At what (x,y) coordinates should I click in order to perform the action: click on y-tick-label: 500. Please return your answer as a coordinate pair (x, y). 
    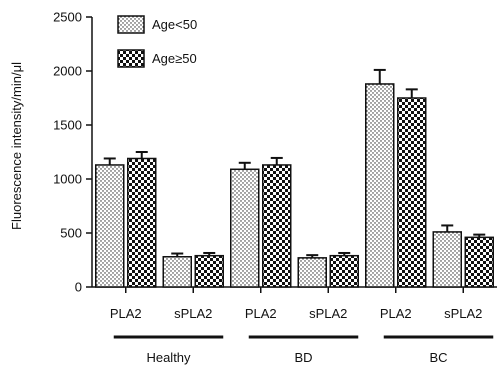
    Looking at the image, I should click on (71, 233).